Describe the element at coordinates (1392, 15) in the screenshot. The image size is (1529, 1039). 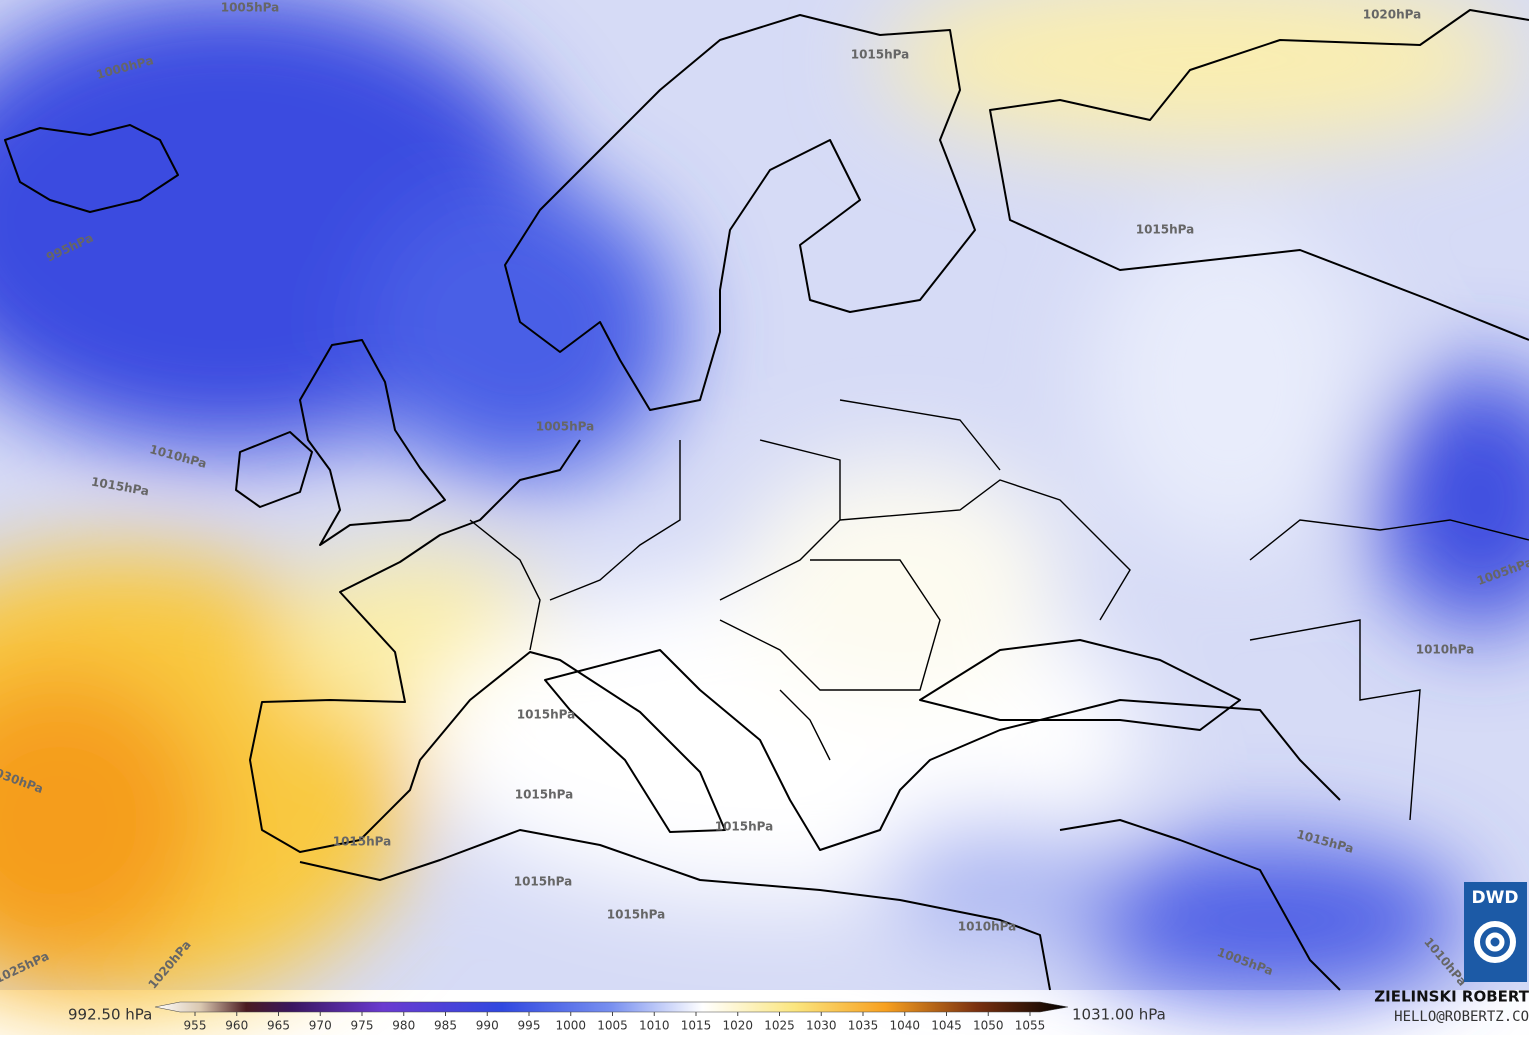
I see `isobar-label: 1020hPa` at that location.